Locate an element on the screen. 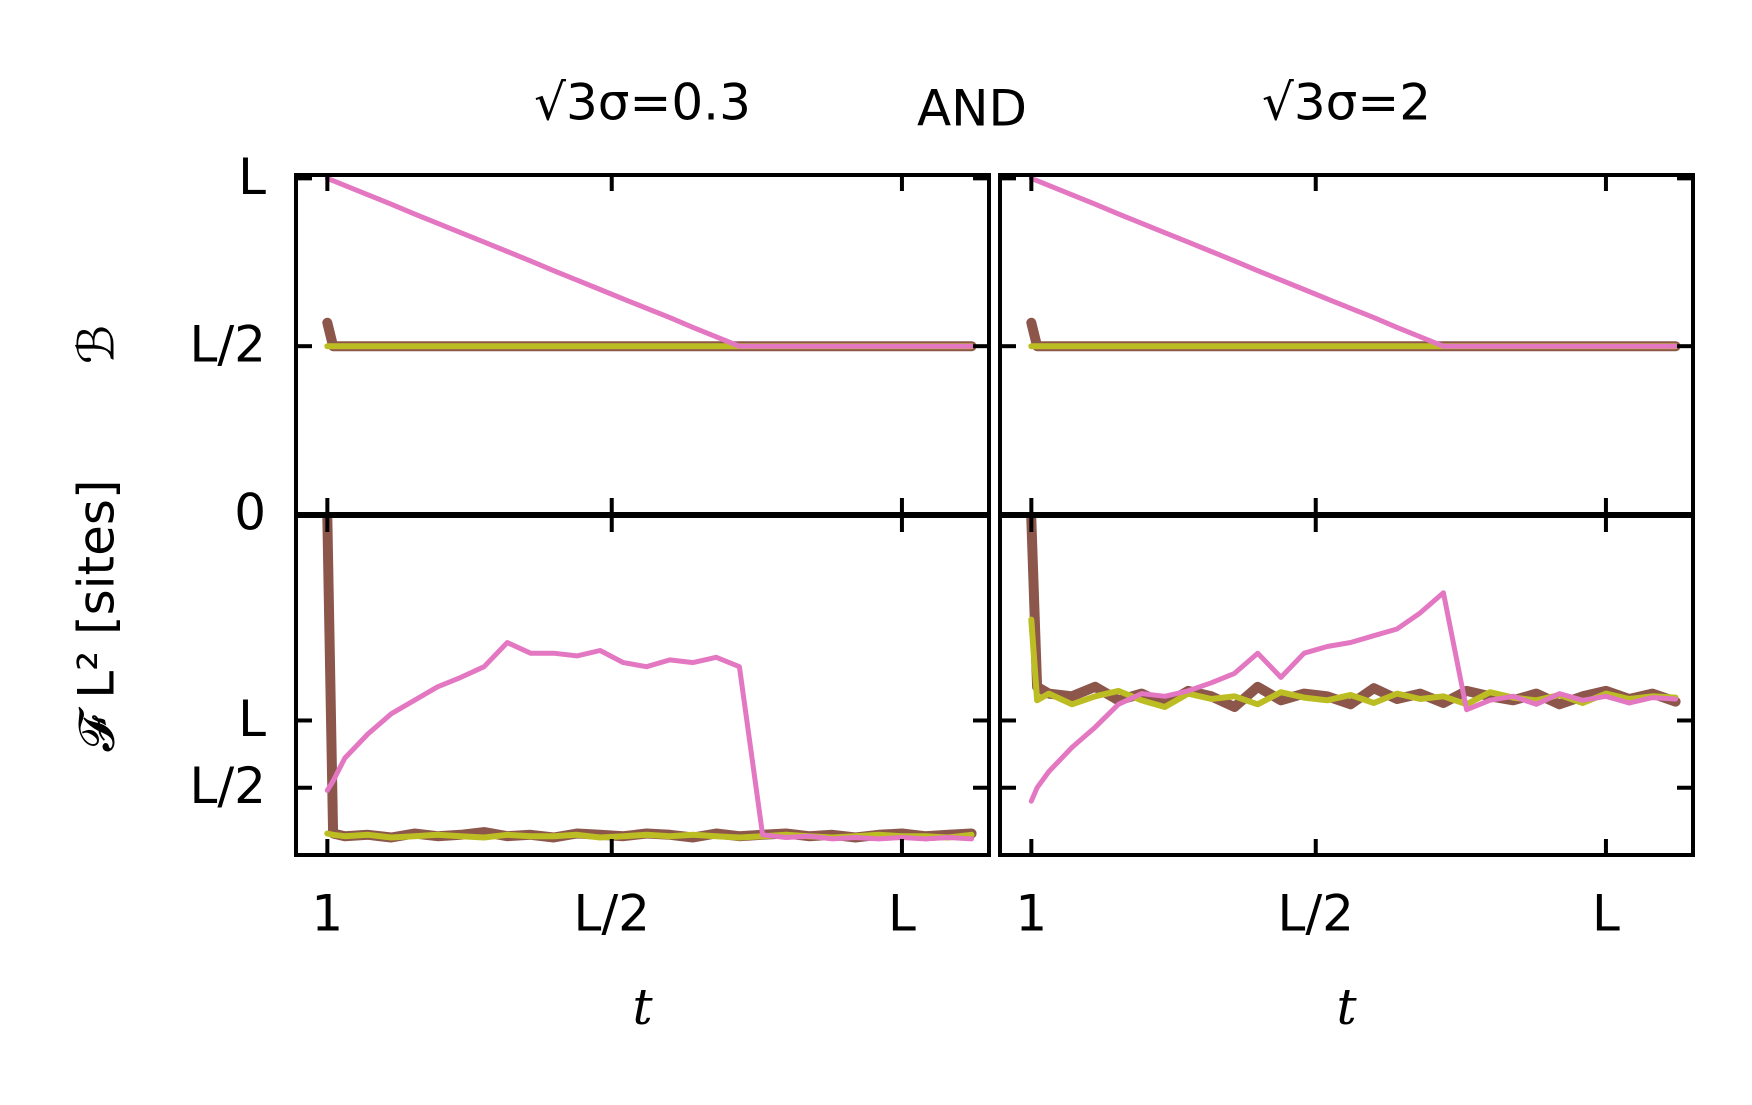 This screenshot has height=1105, width=1752. y-axis-label: ℬ is located at coordinates (97, 344).